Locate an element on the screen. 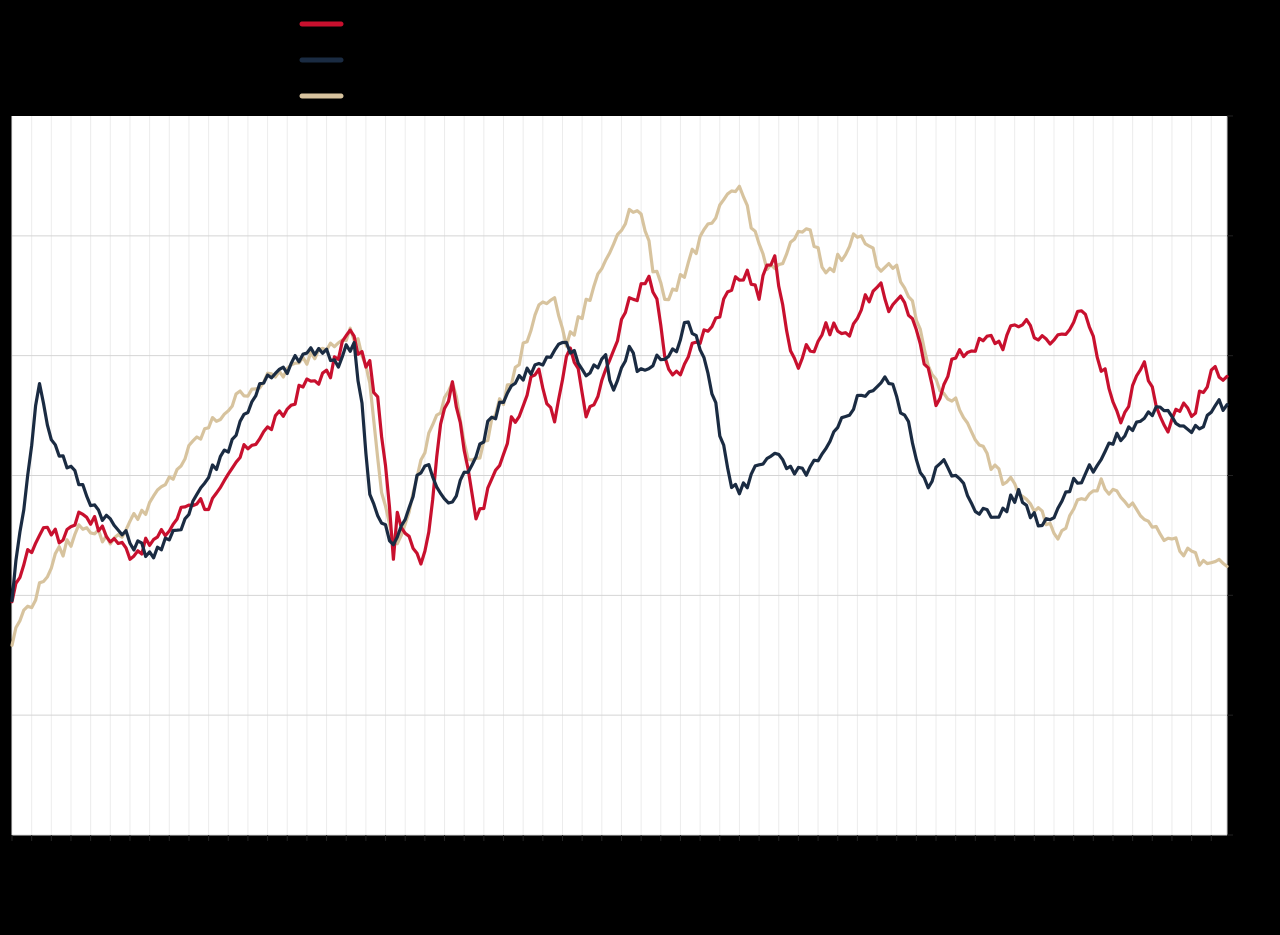 This screenshot has height=935, width=1280. legend is located at coordinates (321, 60).